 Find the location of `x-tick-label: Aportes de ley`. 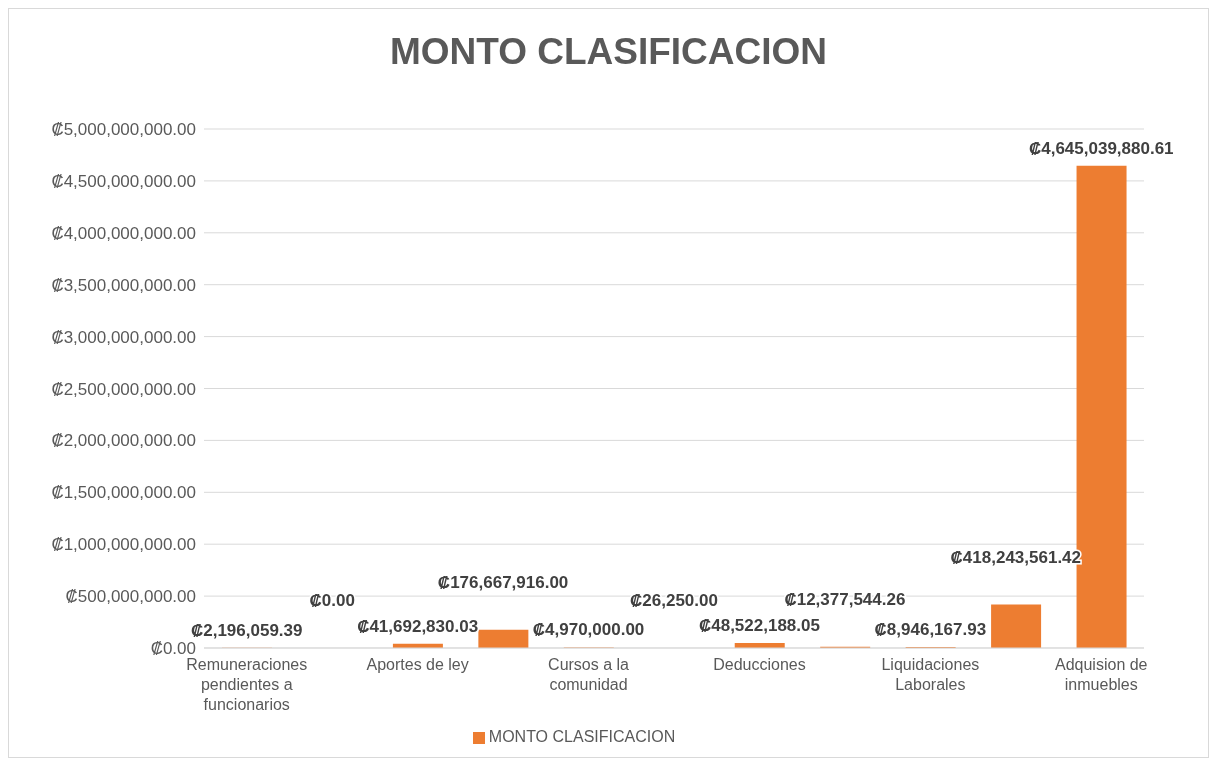

x-tick-label: Aportes de ley is located at coordinates (417, 664).